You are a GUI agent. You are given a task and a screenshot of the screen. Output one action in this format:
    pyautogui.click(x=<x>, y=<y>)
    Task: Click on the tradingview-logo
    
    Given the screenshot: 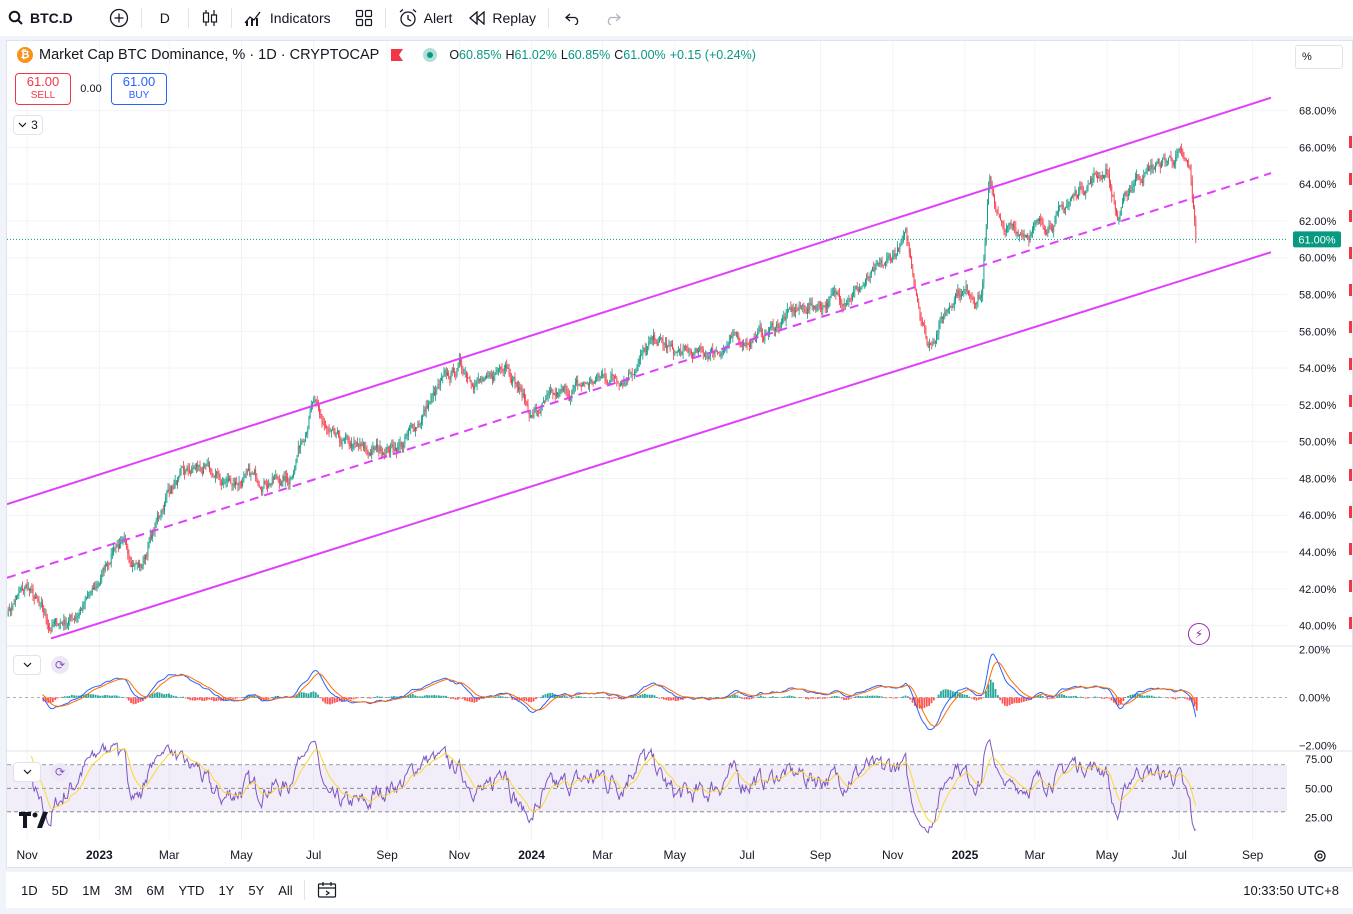 What is the action you would take?
    pyautogui.click(x=34, y=822)
    